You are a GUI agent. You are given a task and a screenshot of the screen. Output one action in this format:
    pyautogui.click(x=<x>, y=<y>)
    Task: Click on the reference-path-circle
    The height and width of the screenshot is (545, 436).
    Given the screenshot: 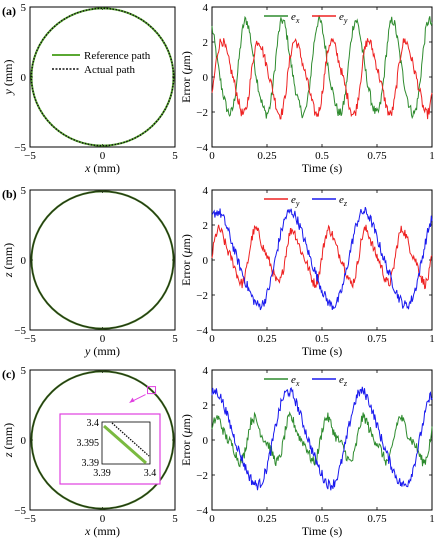 What is the action you would take?
    pyautogui.click(x=102, y=77)
    